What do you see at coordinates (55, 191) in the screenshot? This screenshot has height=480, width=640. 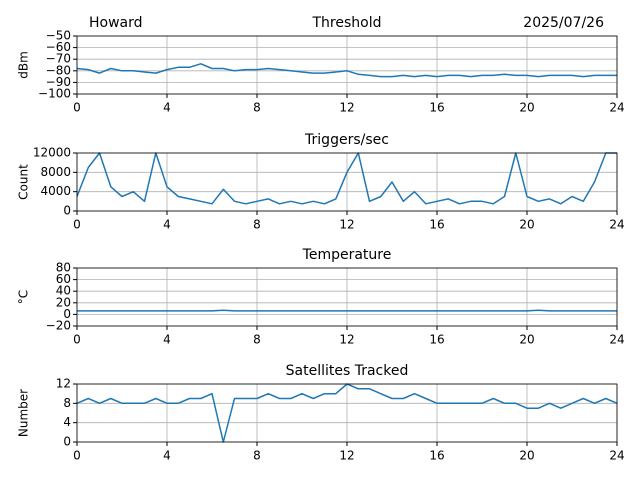 I see `y-tick-label: 4000` at bounding box center [55, 191].